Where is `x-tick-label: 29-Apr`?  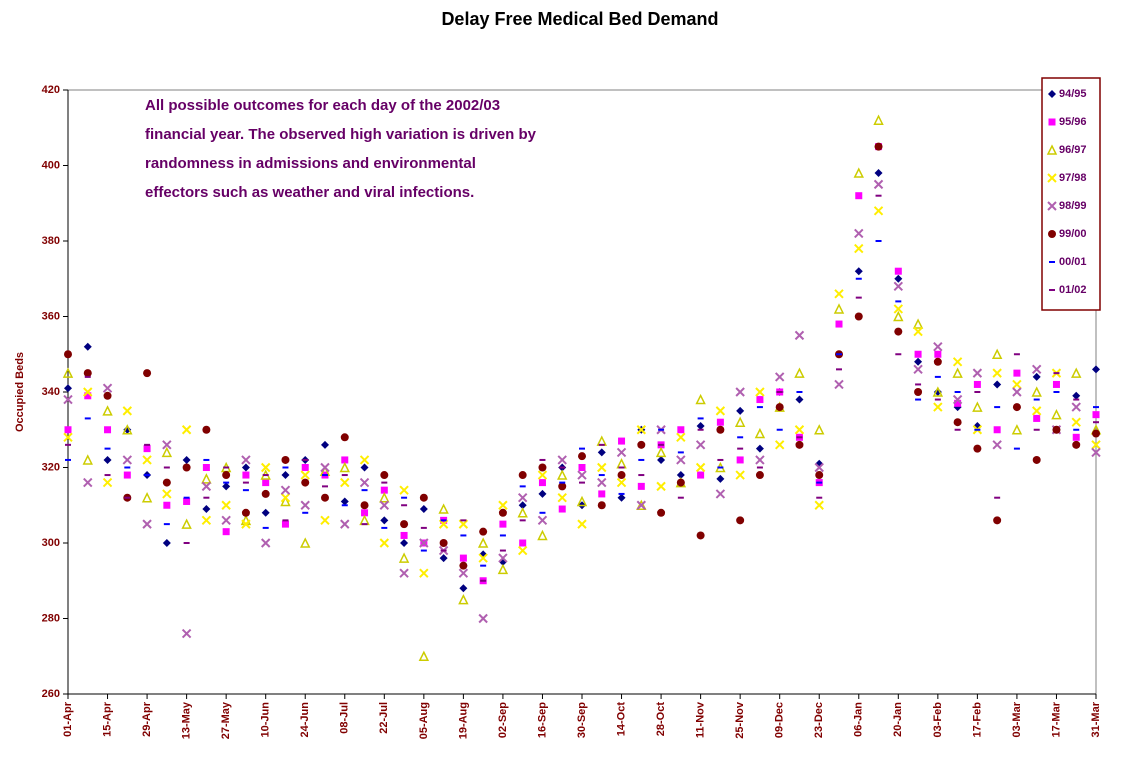
x-tick-label: 29-Apr is located at coordinates (147, 719).